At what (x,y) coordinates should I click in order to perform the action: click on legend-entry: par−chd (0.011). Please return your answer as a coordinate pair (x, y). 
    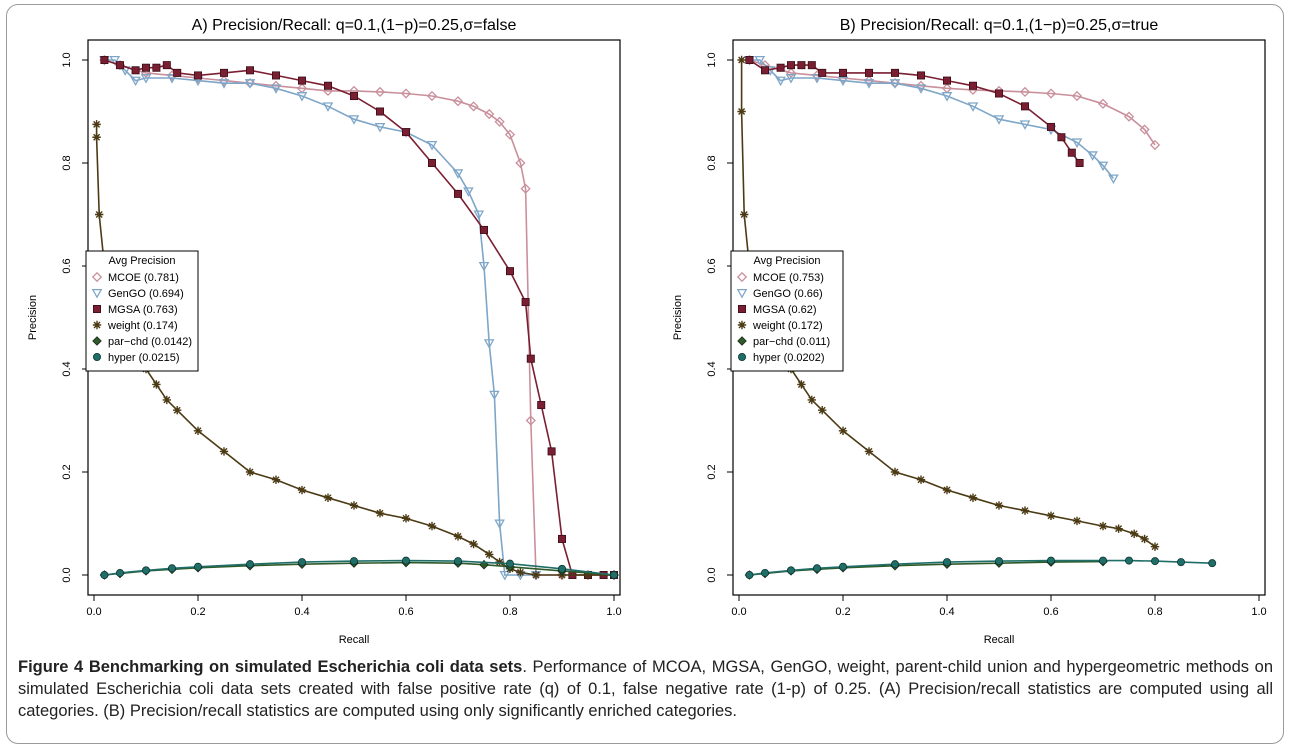
    Looking at the image, I should click on (791, 342).